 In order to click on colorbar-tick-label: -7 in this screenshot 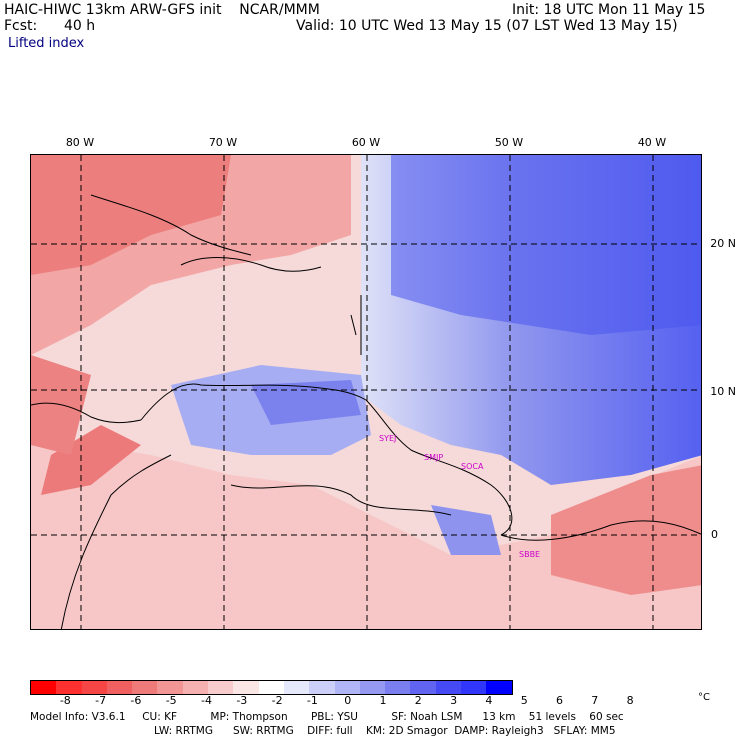, I will do `click(101, 700)`.